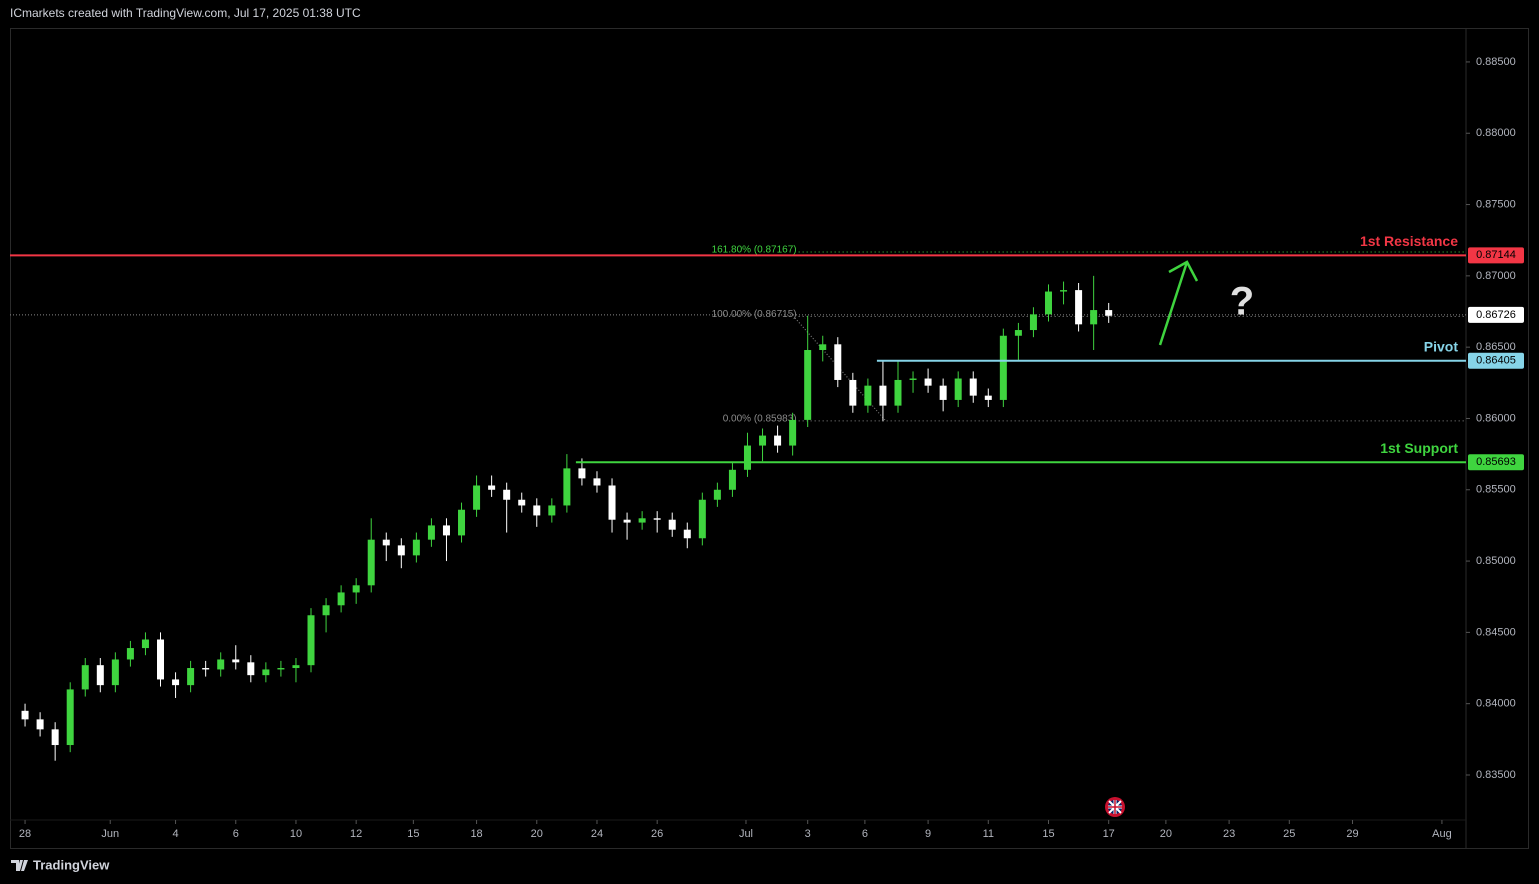  Describe the element at coordinates (1178, 303) in the screenshot. I see `arrow` at that location.